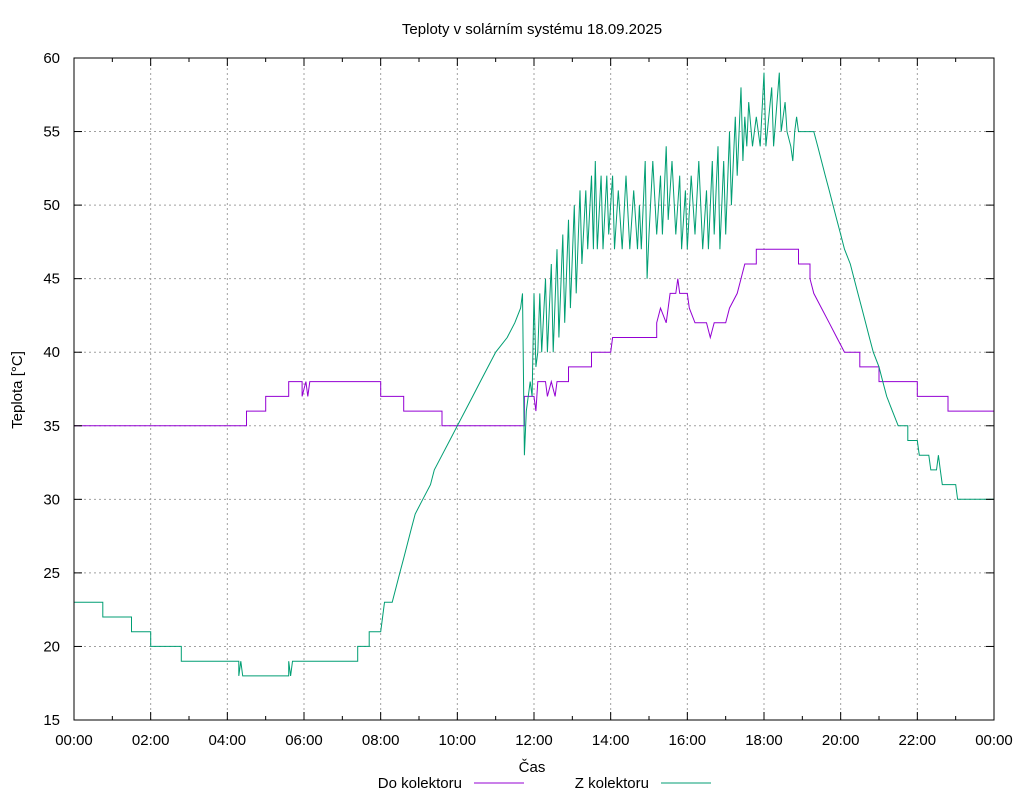 The width and height of the screenshot is (1024, 800). What do you see at coordinates (51, 646) in the screenshot?
I see `y-tick-label: 20` at bounding box center [51, 646].